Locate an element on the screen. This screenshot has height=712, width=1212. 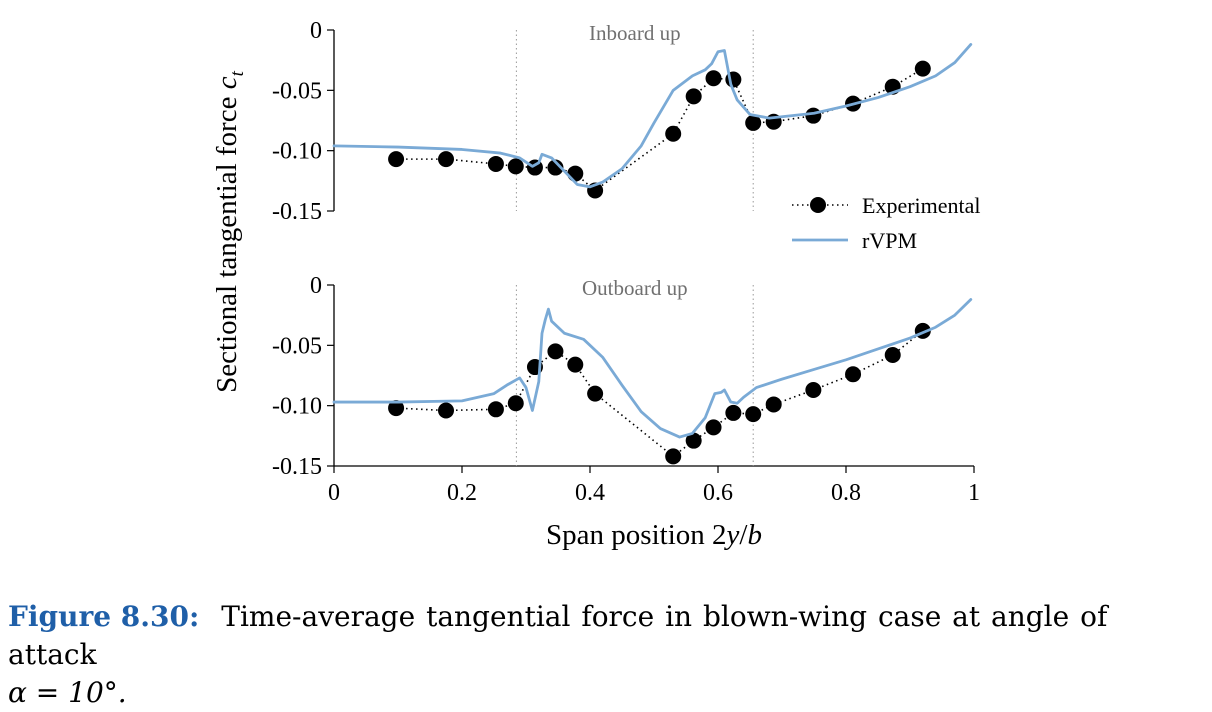
x-tick-label: 0.8 is located at coordinates (846, 493).